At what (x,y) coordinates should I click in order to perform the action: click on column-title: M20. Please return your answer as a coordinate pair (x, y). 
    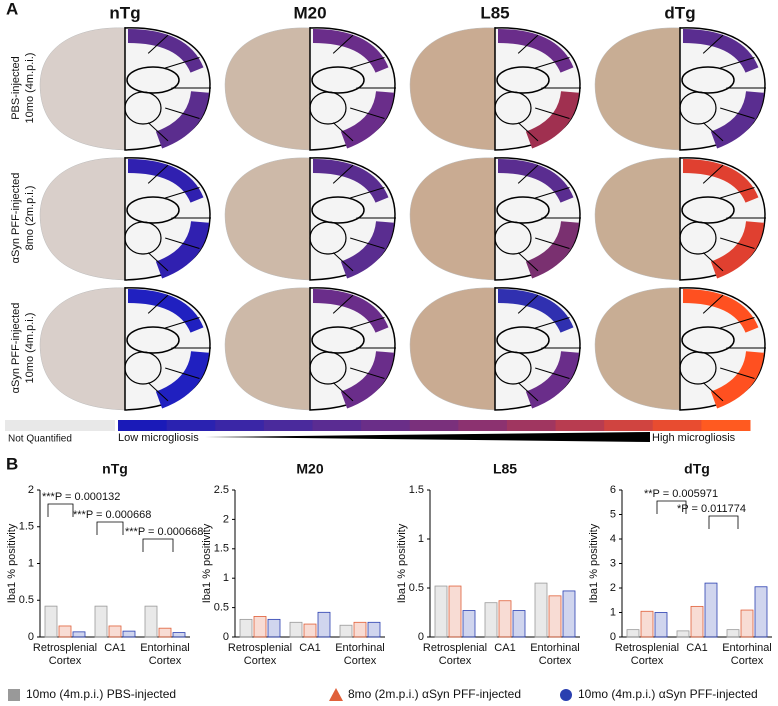
    Looking at the image, I should click on (309, 12).